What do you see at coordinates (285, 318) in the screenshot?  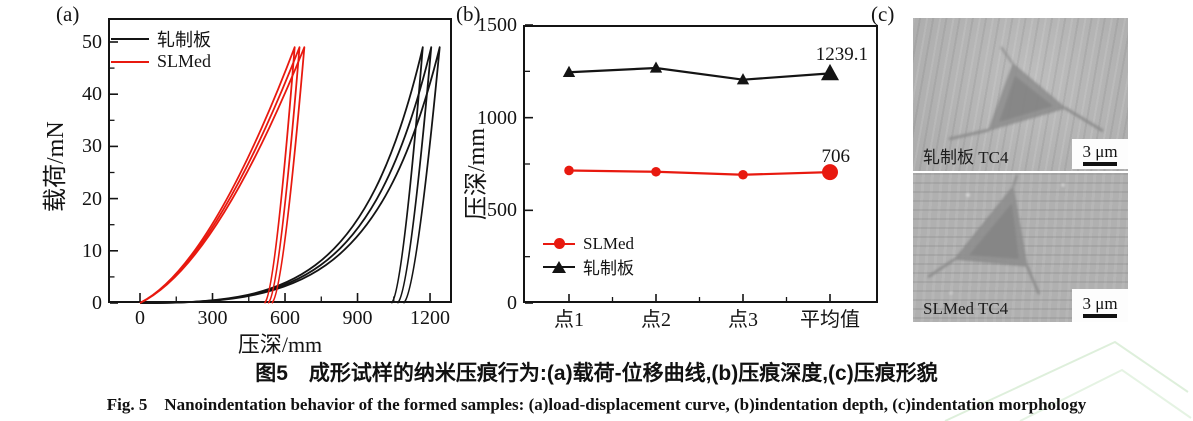 I see `panel-a-x-tick-label: 600` at bounding box center [285, 318].